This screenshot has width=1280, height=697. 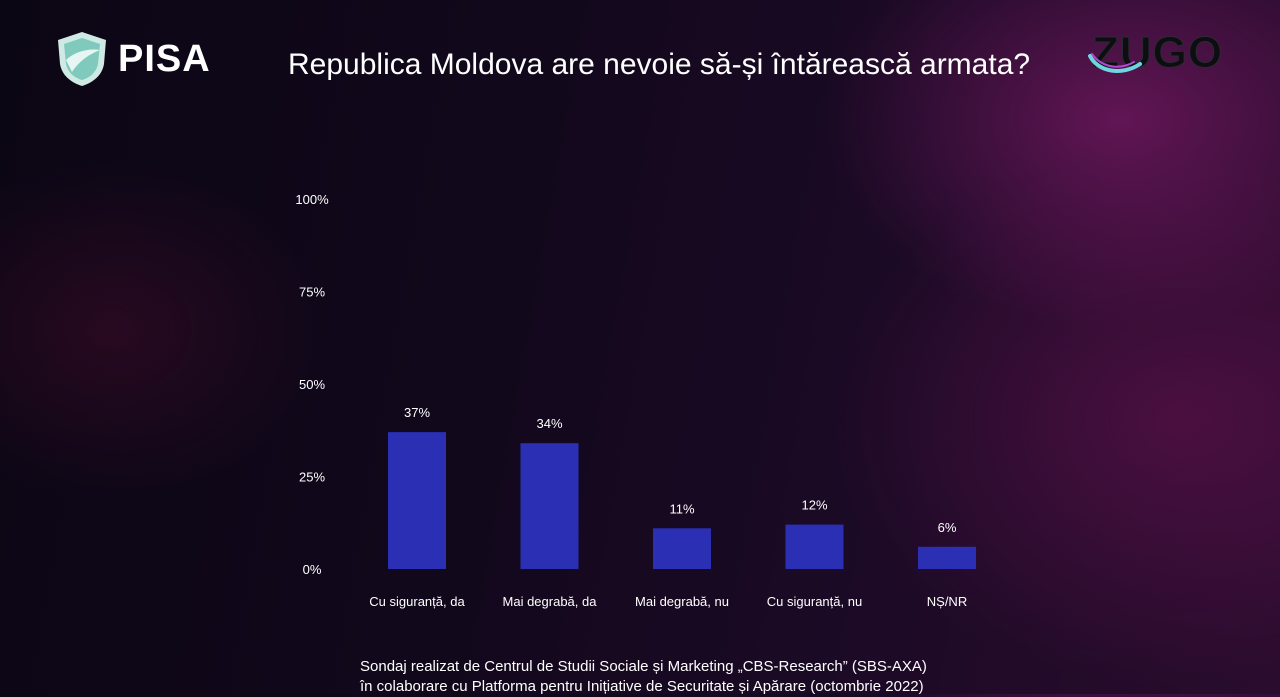 I want to click on x-tick-label: NȘ/NR, so click(x=947, y=601).